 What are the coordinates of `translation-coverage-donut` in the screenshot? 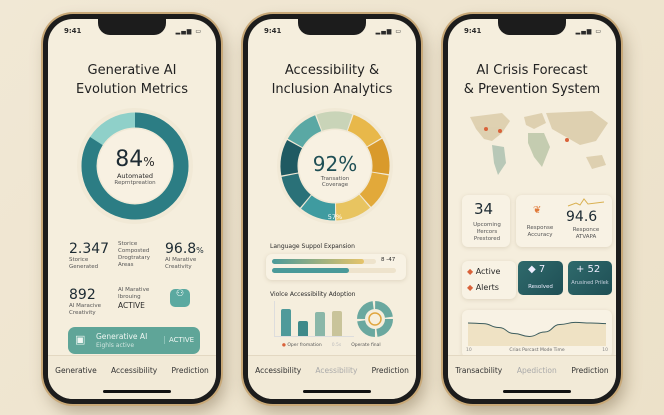 It's located at (335, 166).